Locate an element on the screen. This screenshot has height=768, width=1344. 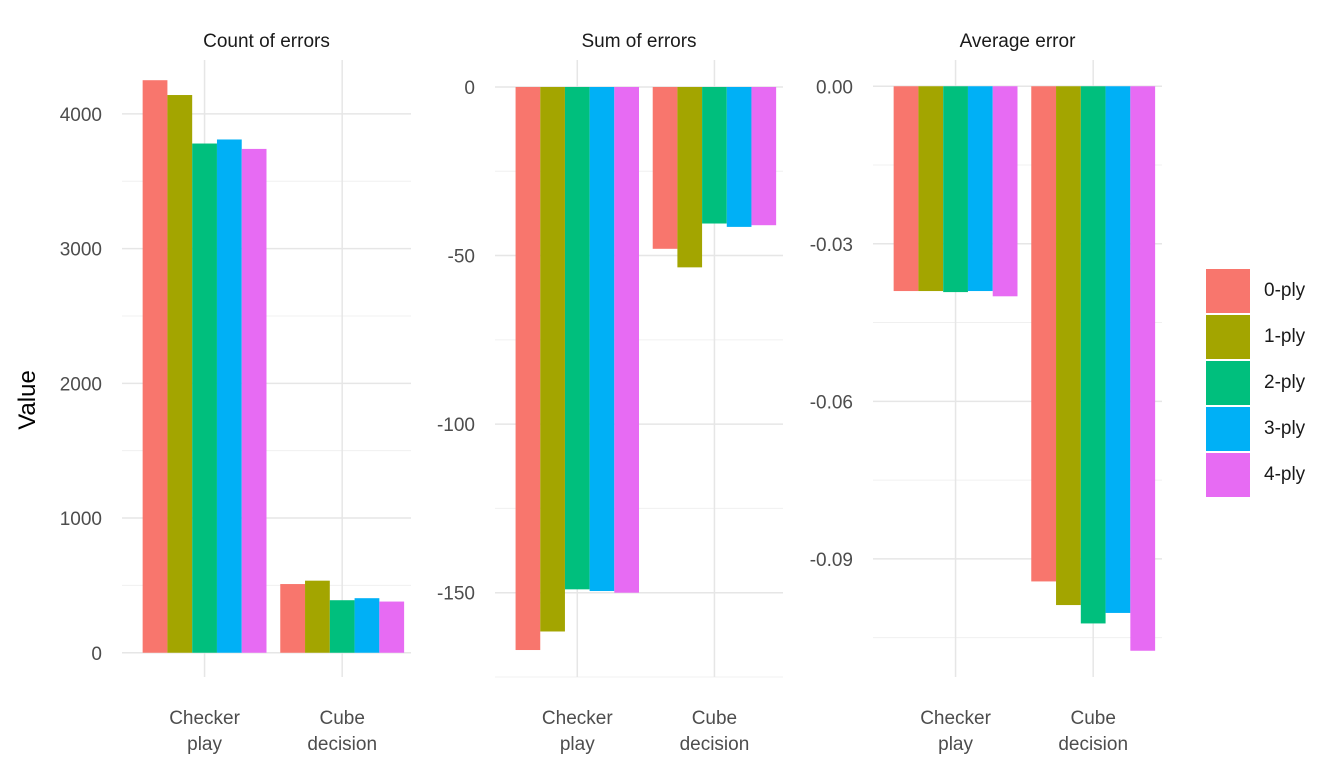
panel-title: Sum of errors is located at coordinates (638, 41).